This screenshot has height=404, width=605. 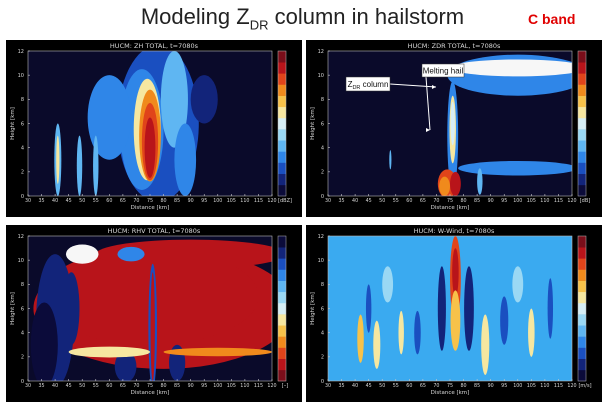 What do you see at coordinates (164, 386) in the screenshot?
I see `x-tick-label: 80` at bounding box center [164, 386].